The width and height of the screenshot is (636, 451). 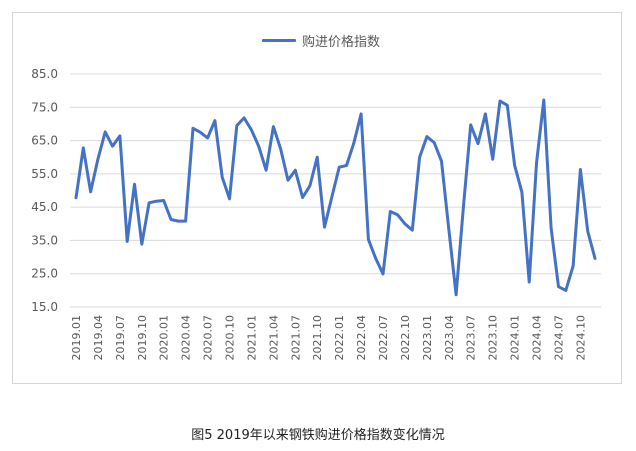 What do you see at coordinates (295, 338) in the screenshot?
I see `x-tick-label: 2021.07` at bounding box center [295, 338].